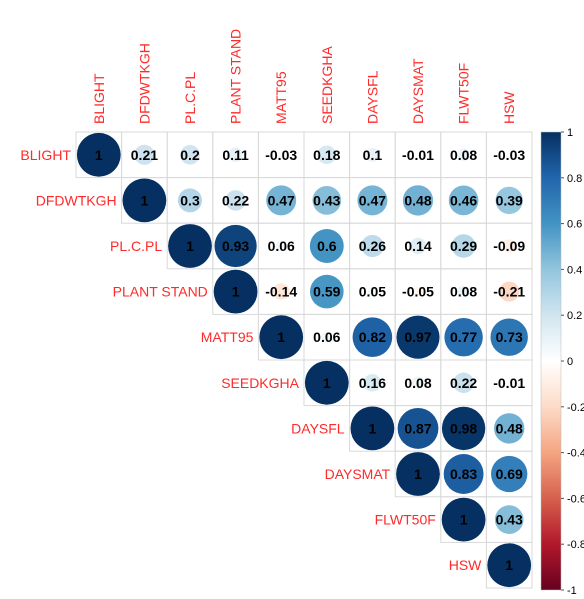 The height and width of the screenshot is (599, 584). I want to click on column-label: SEEDKGHA, so click(327, 85).